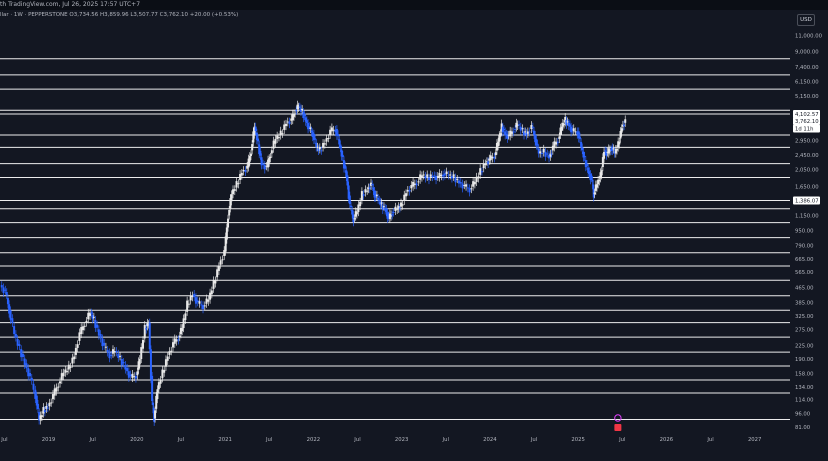  I want to click on price-tick-label: 114.00, so click(804, 401).